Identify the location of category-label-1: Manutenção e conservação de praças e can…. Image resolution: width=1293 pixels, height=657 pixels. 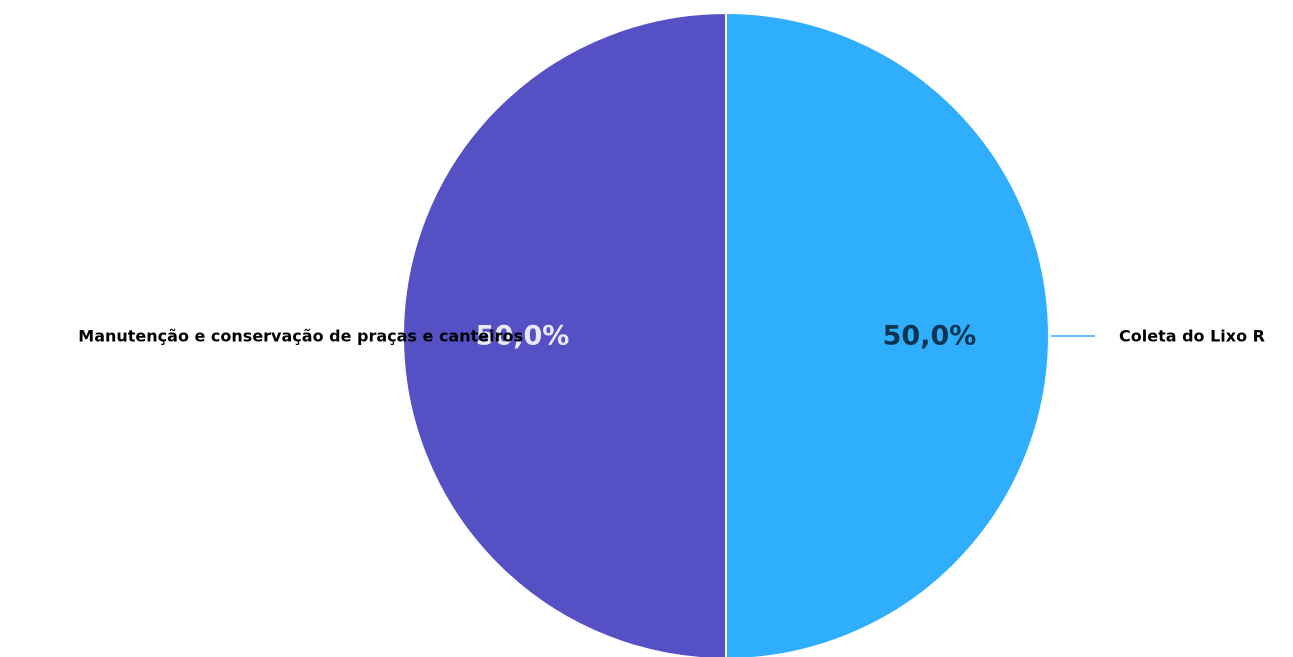
(300, 336).